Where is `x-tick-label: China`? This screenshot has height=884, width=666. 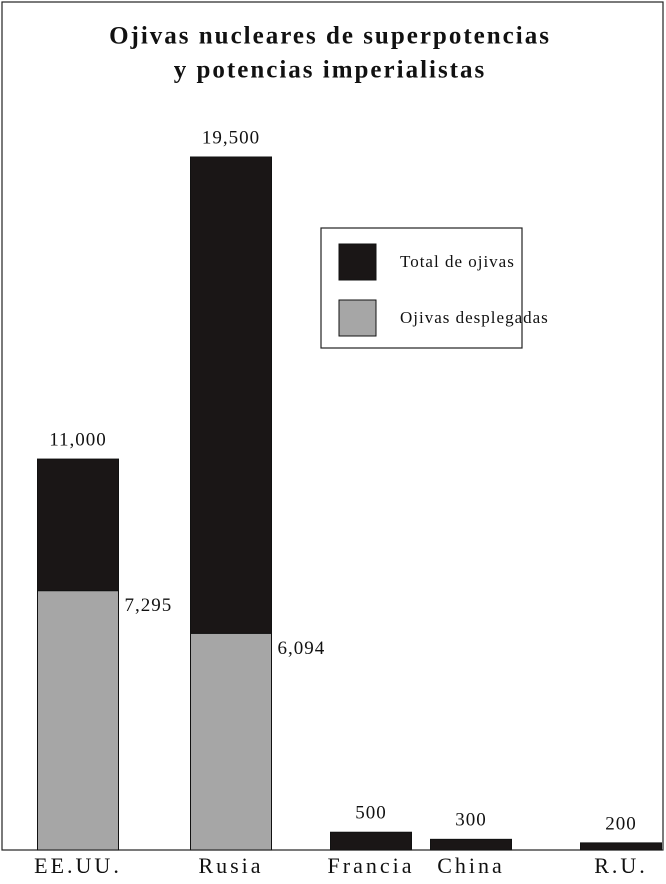 x-tick-label: China is located at coordinates (471, 865).